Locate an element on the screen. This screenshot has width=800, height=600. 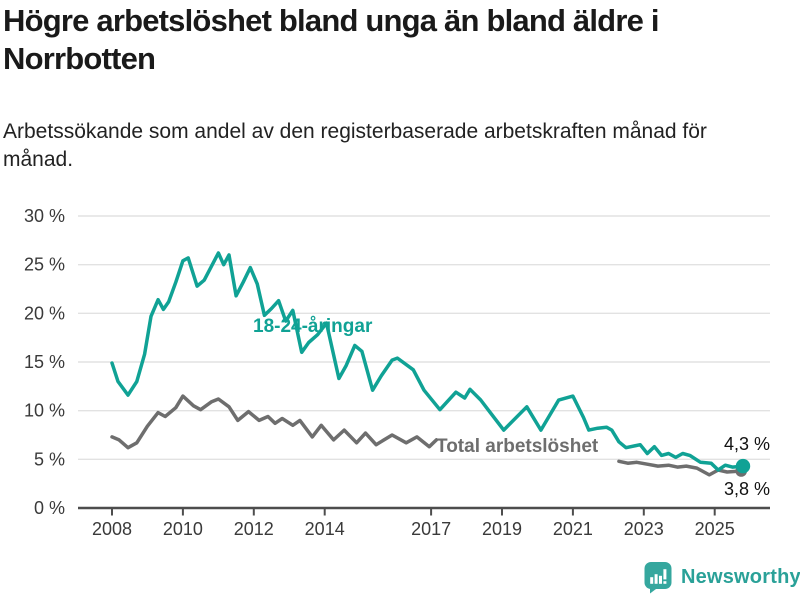
x-axis-tick-label: 2021 is located at coordinates (573, 529).